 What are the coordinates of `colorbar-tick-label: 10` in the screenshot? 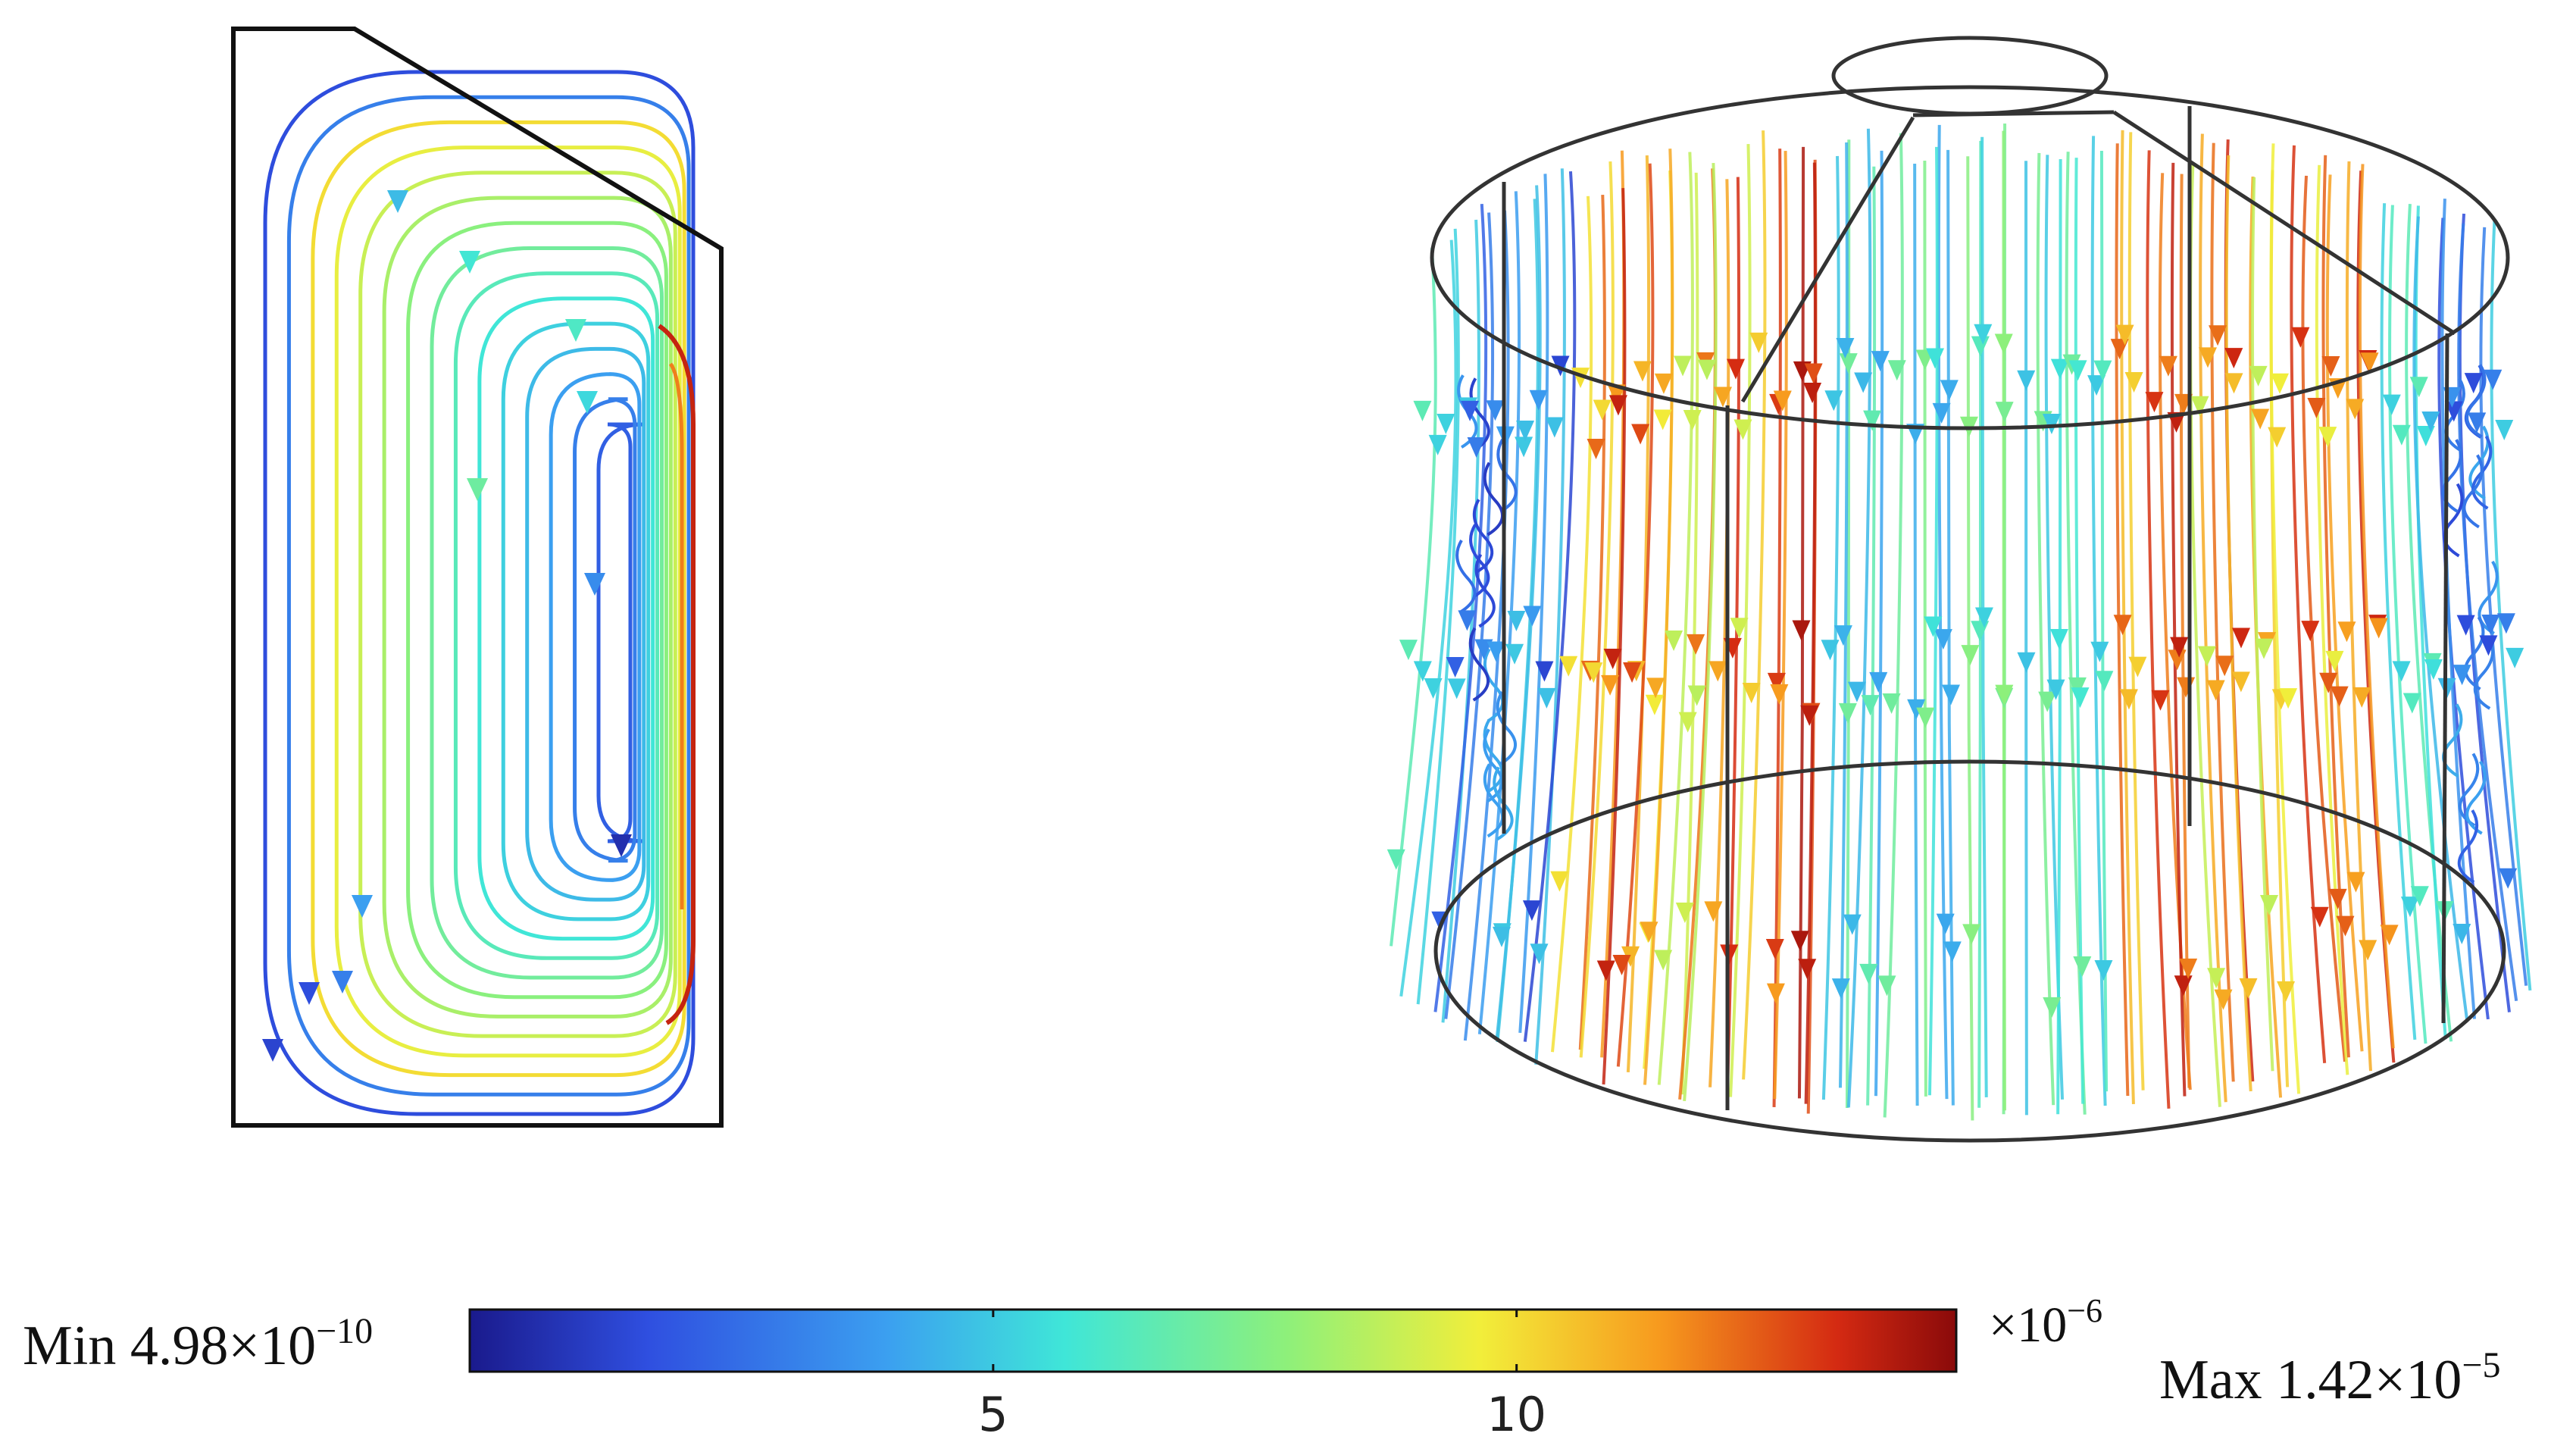 It's located at (1516, 1414).